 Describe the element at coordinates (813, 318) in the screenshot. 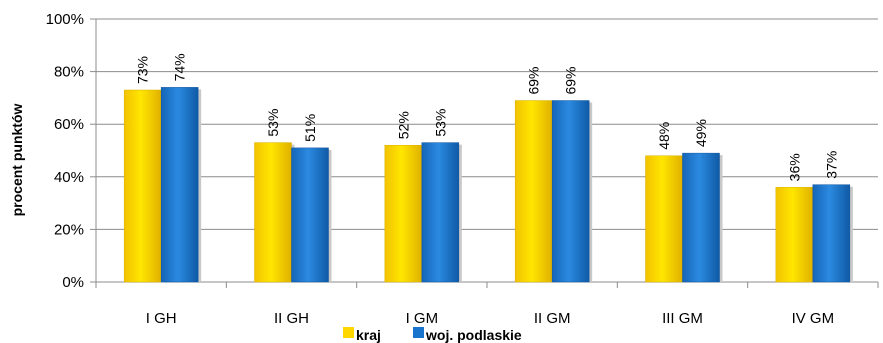

I see `x-tick-label: IV GM` at that location.